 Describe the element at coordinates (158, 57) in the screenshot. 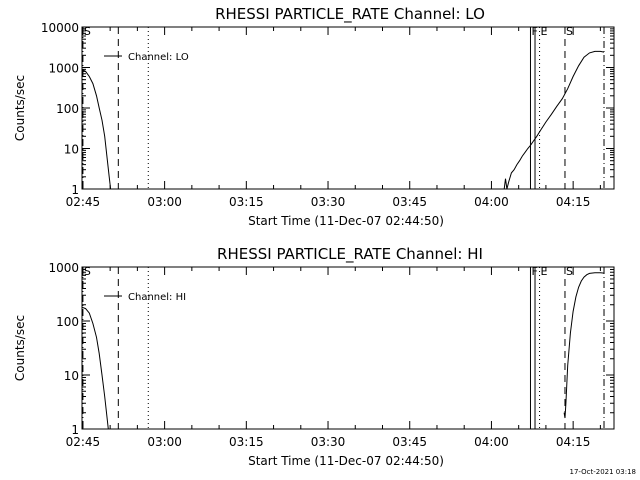

I see `legend-label: Channel: LO` at that location.